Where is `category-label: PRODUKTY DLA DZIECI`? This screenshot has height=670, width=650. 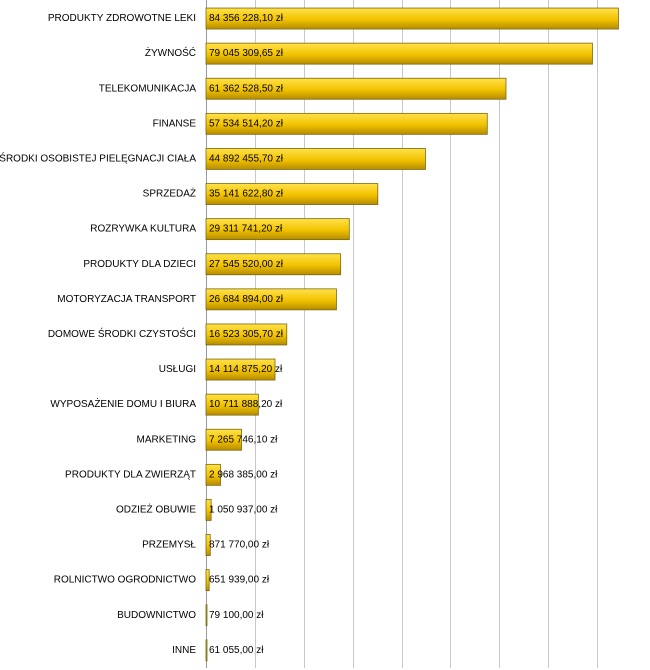 category-label: PRODUKTY DLA DZIECI is located at coordinates (139, 264).